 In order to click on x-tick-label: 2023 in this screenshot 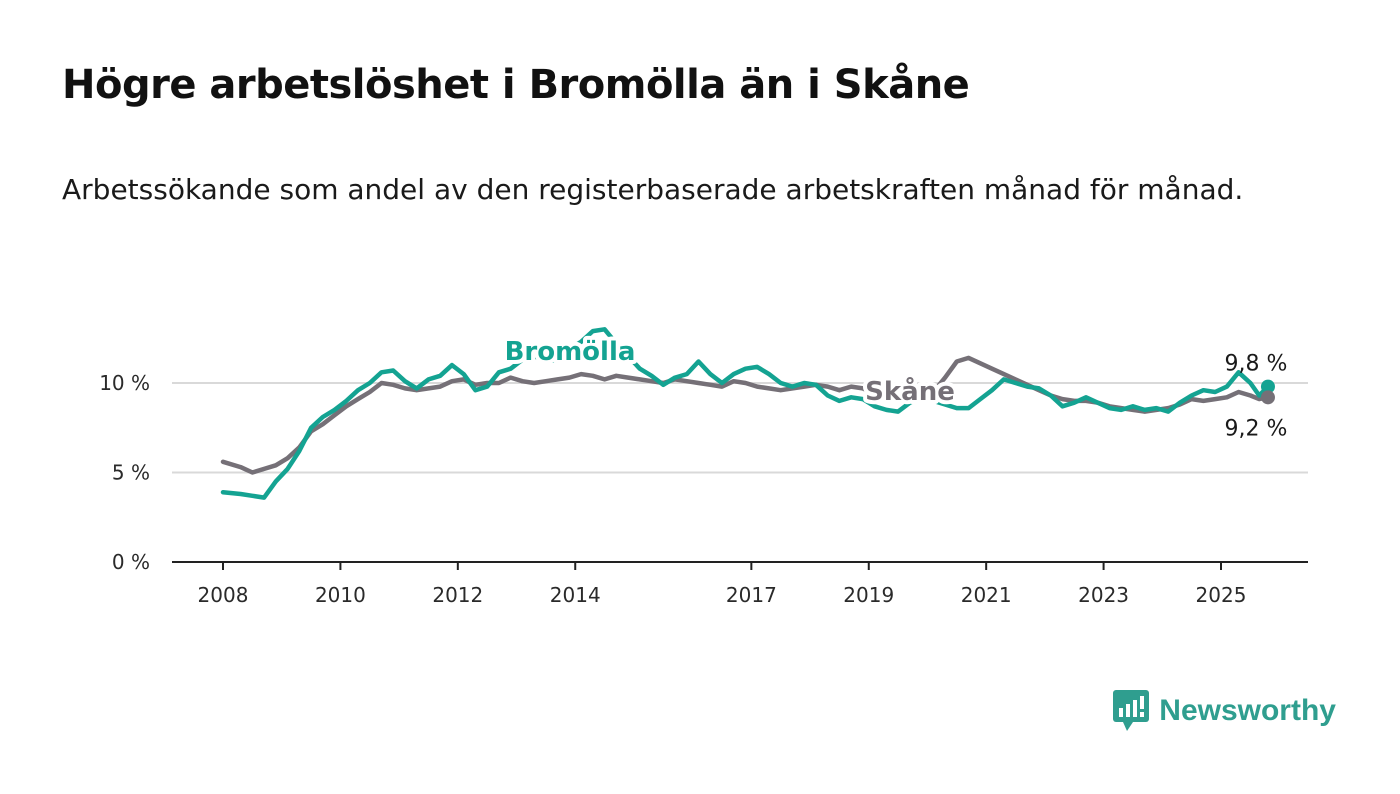, I will do `click(1103, 595)`.